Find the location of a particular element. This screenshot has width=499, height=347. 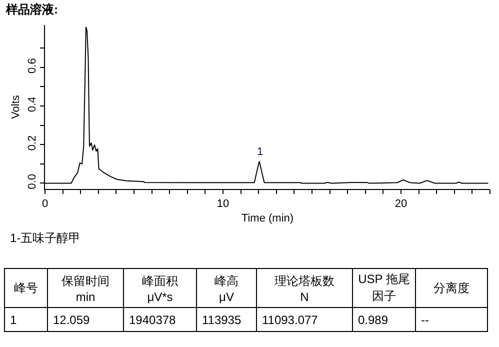

x-tick-label: 20 is located at coordinates (401, 204).